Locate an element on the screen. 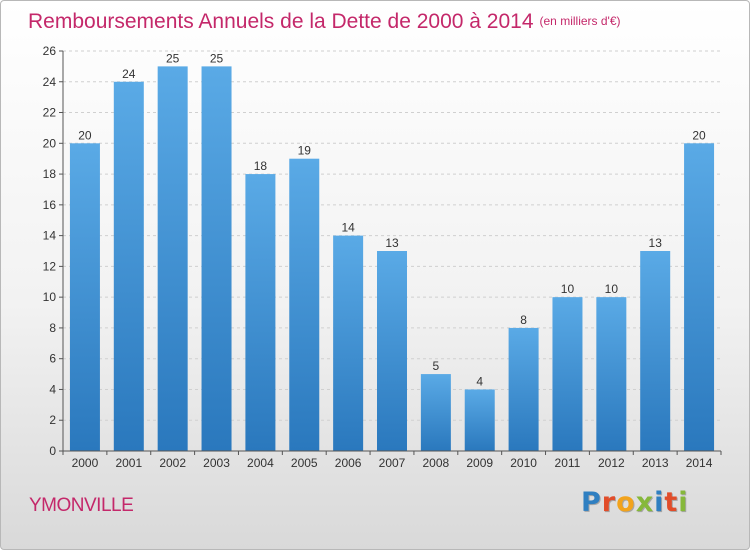 Image resolution: width=750 pixels, height=550 pixels. x-tick-label: 2007 is located at coordinates (392, 463).